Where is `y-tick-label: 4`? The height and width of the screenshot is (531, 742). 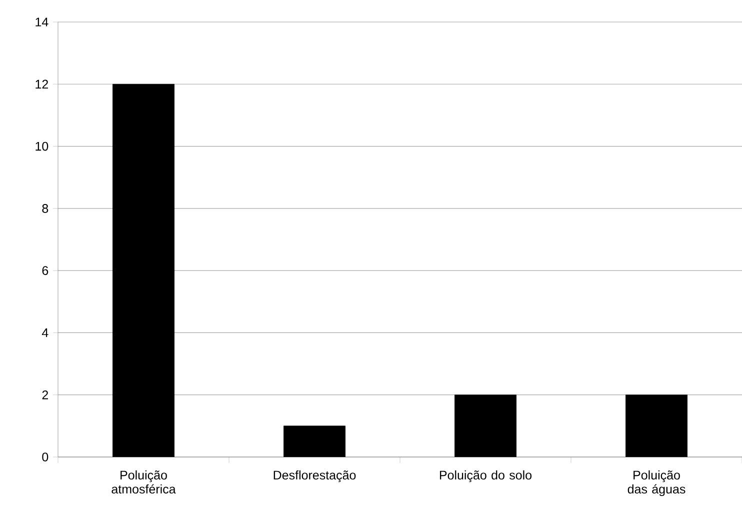 y-tick-label: 4 is located at coordinates (45, 333).